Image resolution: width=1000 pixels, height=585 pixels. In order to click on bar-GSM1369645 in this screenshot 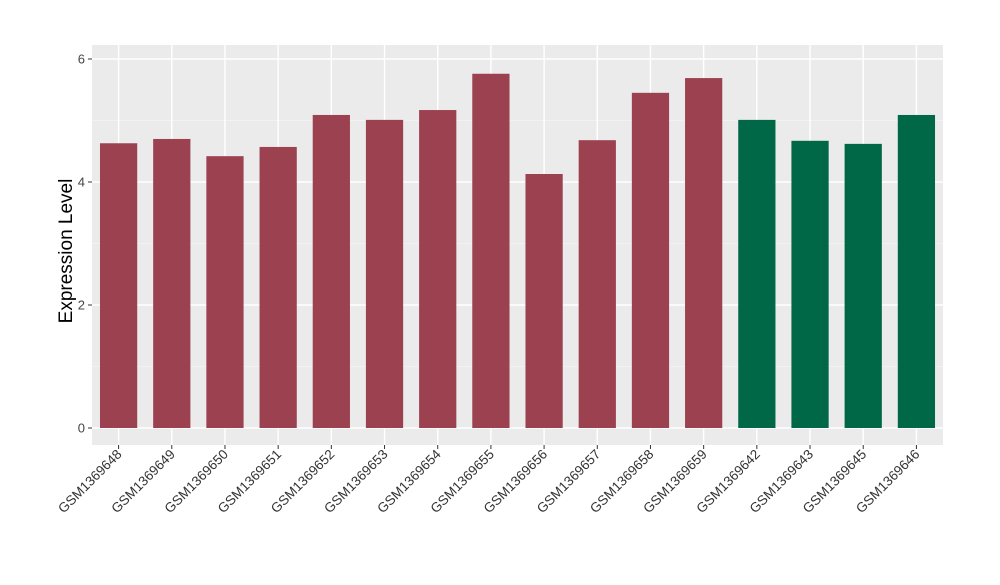, I will do `click(863, 285)`.